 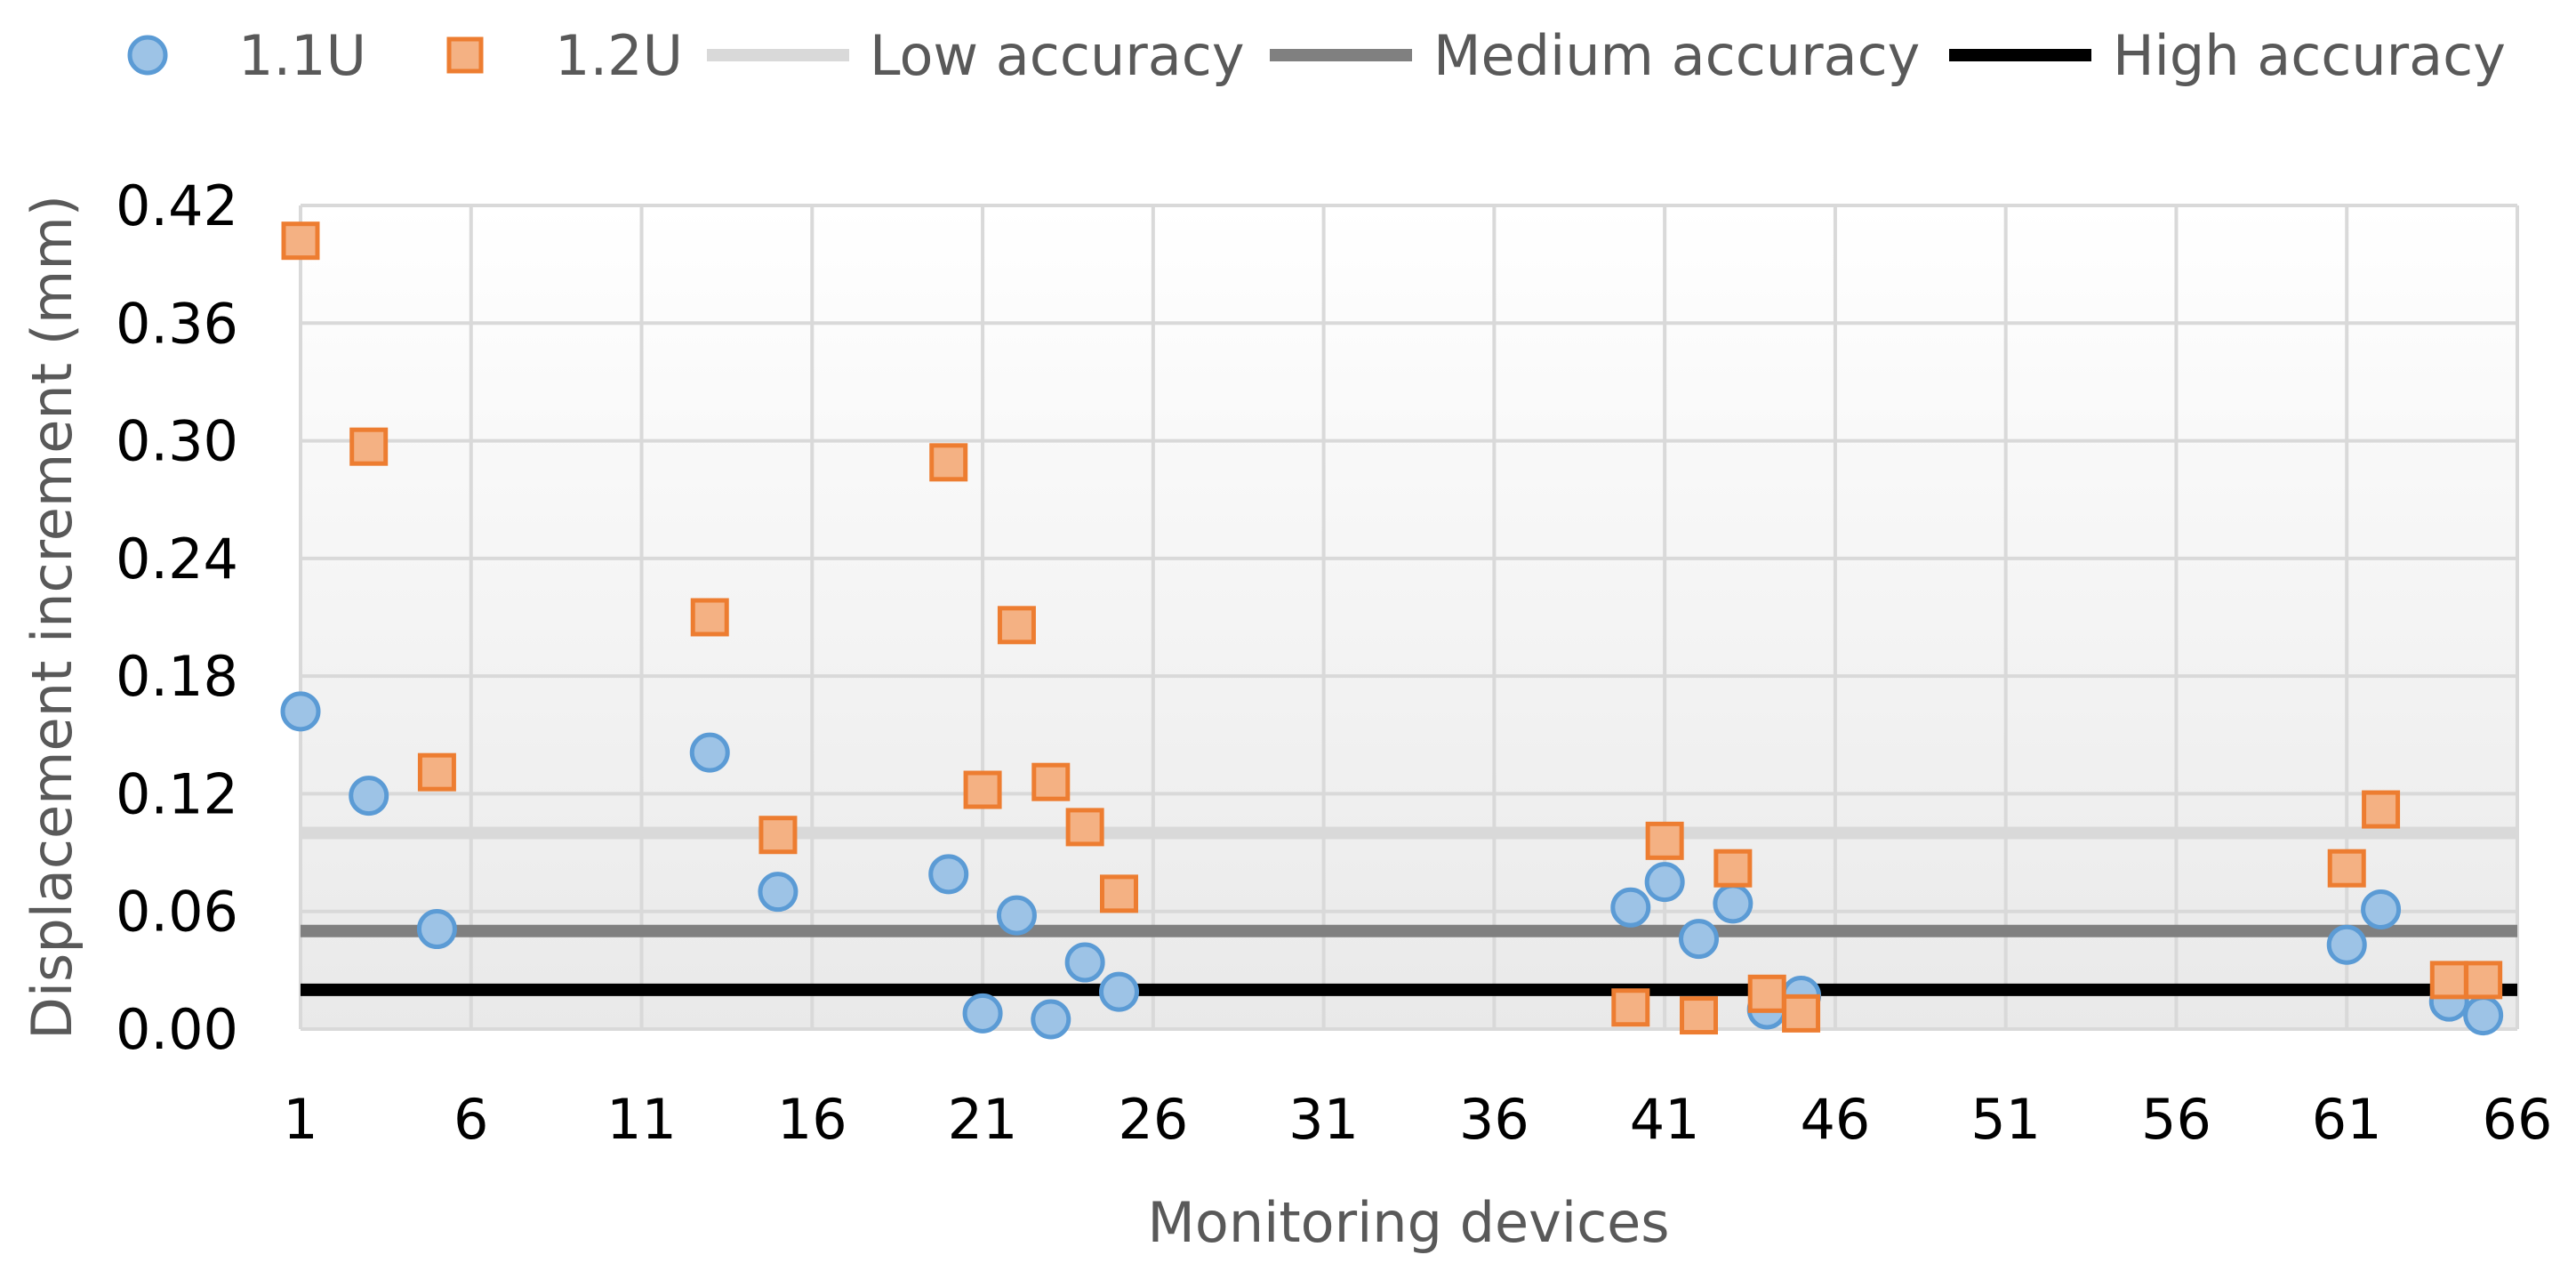 I want to click on legend-marker-1-1u, so click(x=147, y=55).